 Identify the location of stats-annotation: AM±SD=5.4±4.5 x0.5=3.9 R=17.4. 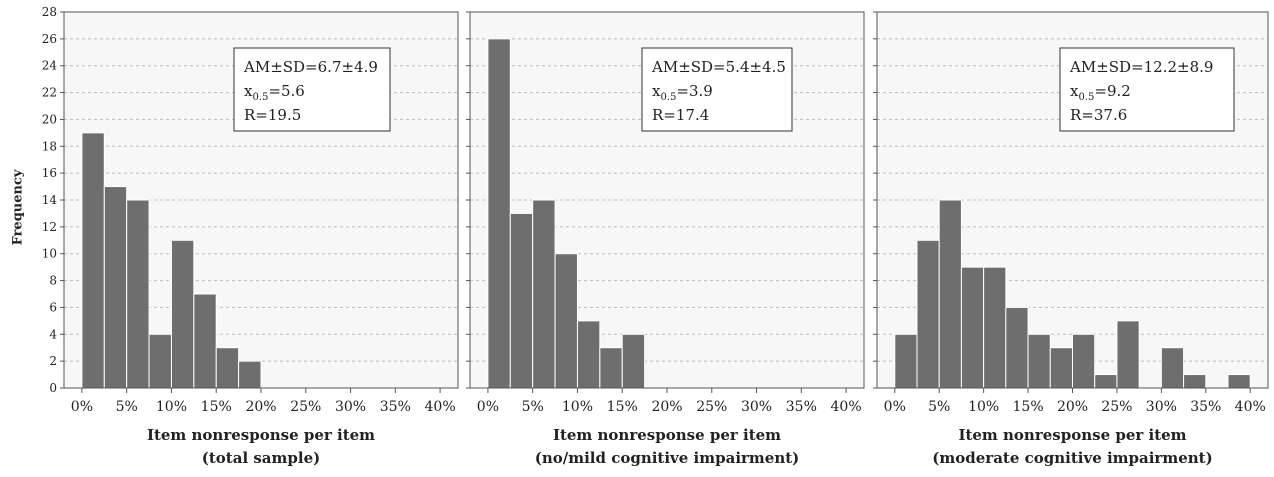
(717, 89).